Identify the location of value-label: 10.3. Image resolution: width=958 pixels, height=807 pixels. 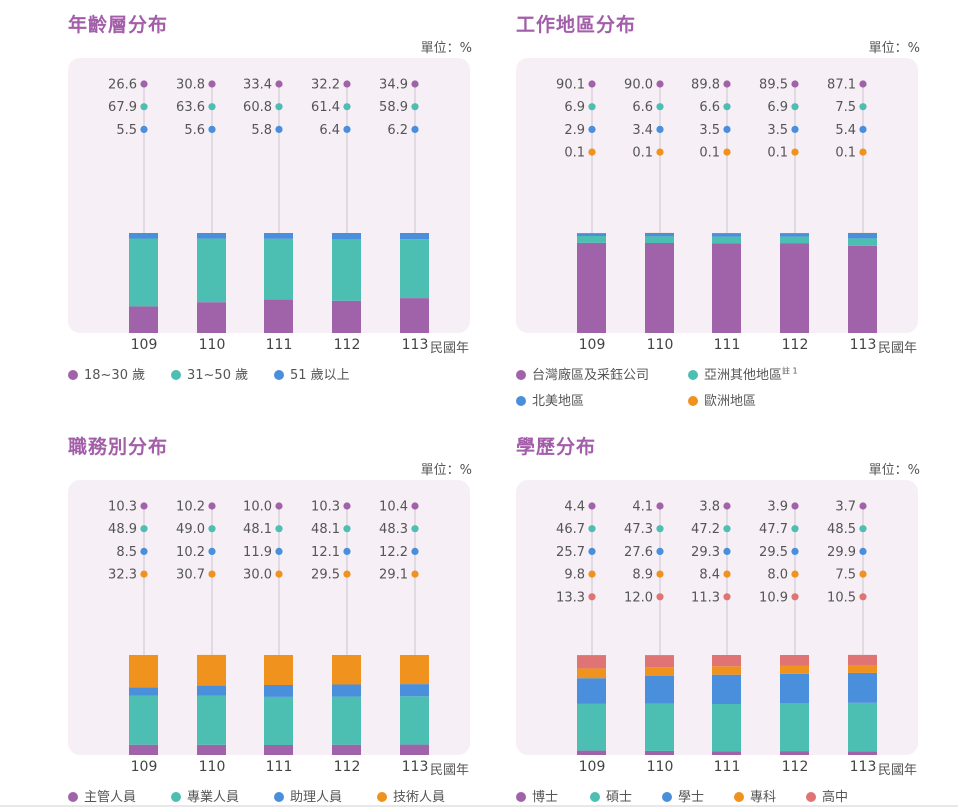
(122, 507).